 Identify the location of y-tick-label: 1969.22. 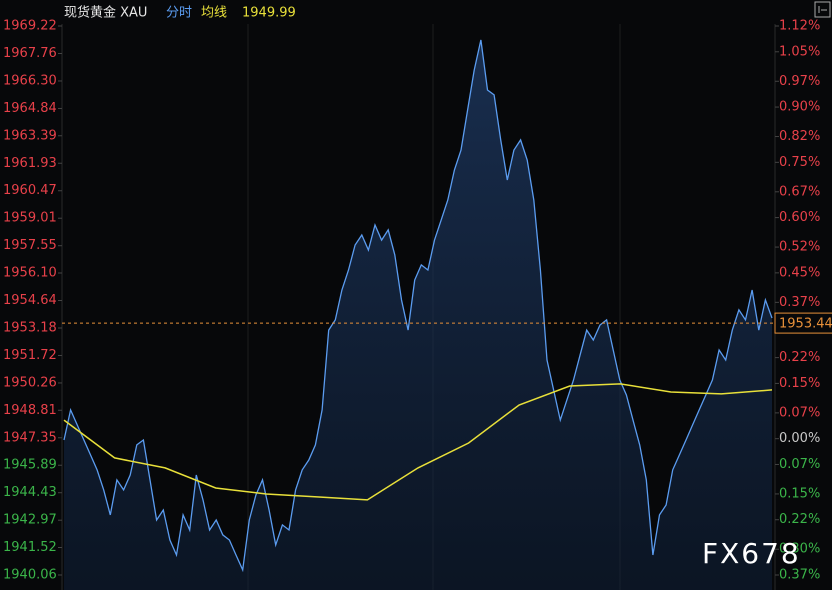
(30, 26).